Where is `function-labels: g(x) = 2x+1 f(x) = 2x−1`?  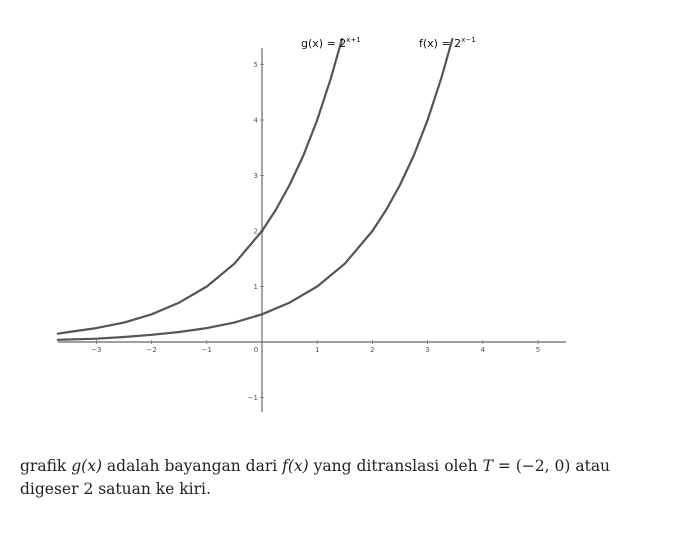
function-labels: g(x) = 2x+1 f(x) = 2x−1 is located at coordinates (388, 43).